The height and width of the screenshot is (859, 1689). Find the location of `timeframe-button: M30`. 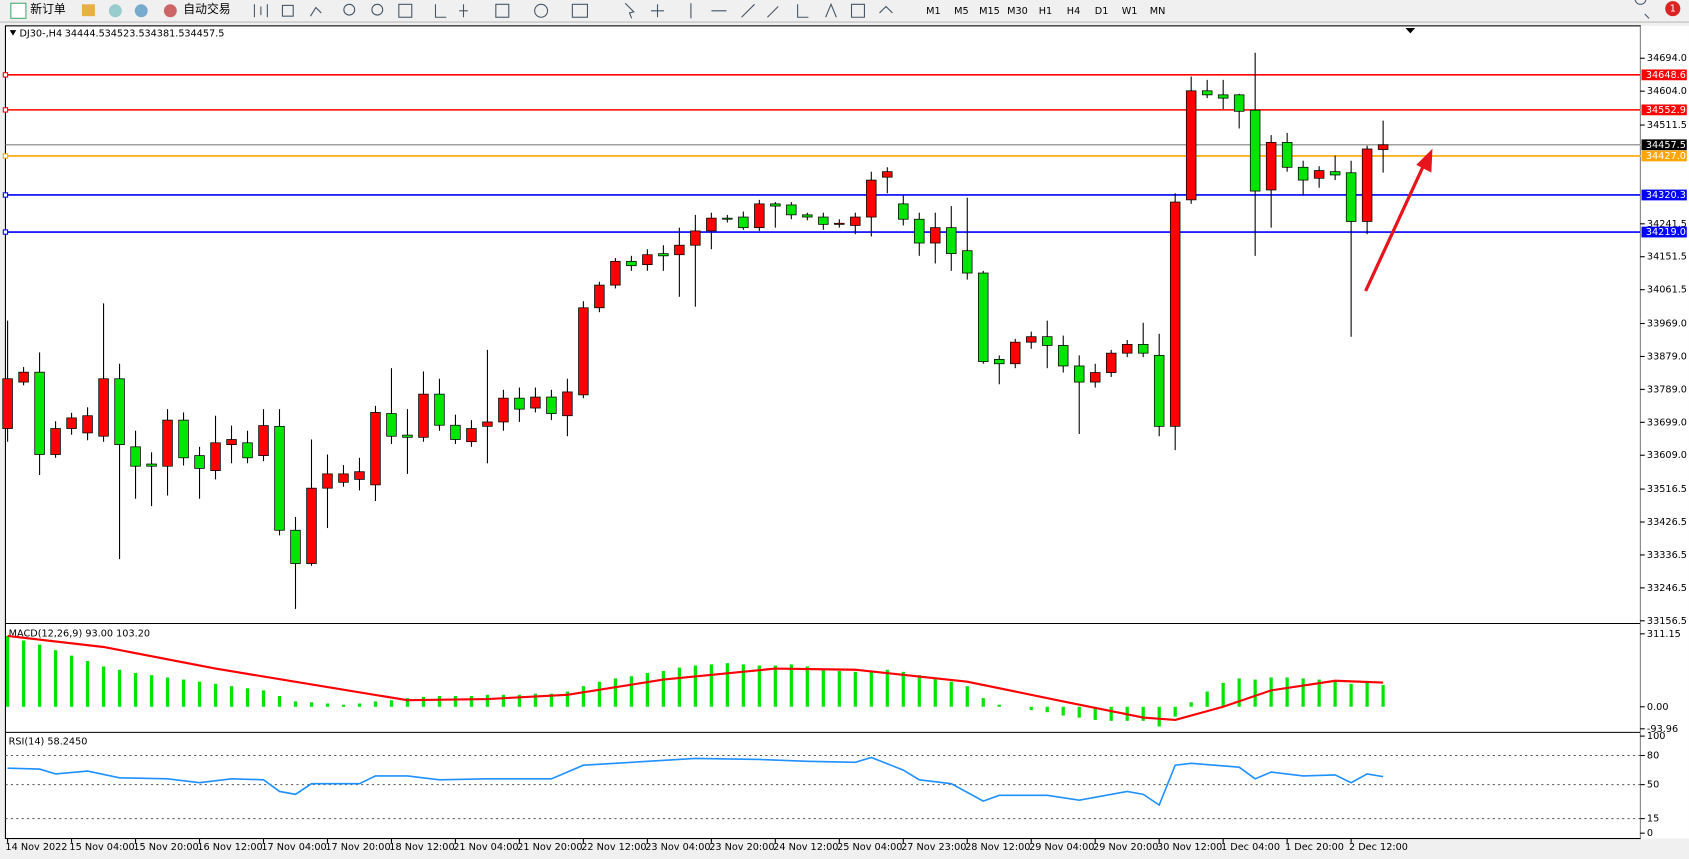

timeframe-button: M30 is located at coordinates (1017, 11).